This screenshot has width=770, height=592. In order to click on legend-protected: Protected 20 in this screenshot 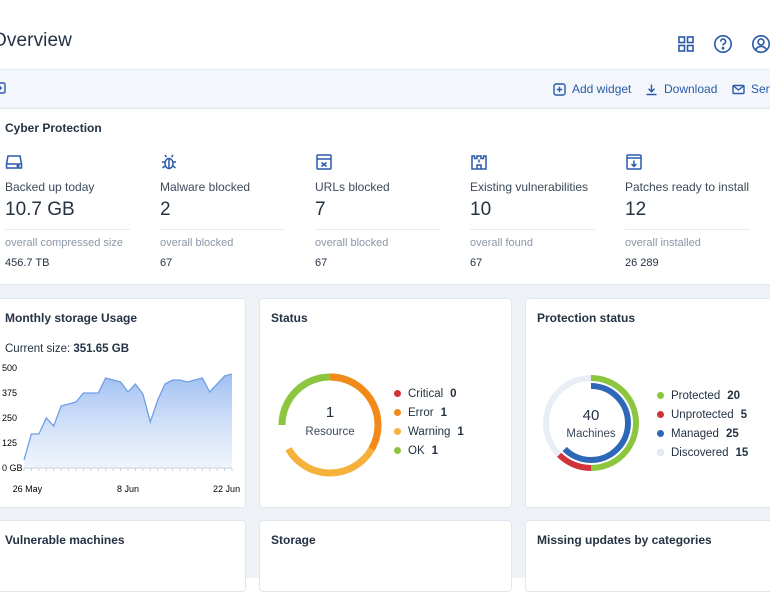, I will do `click(702, 395)`.